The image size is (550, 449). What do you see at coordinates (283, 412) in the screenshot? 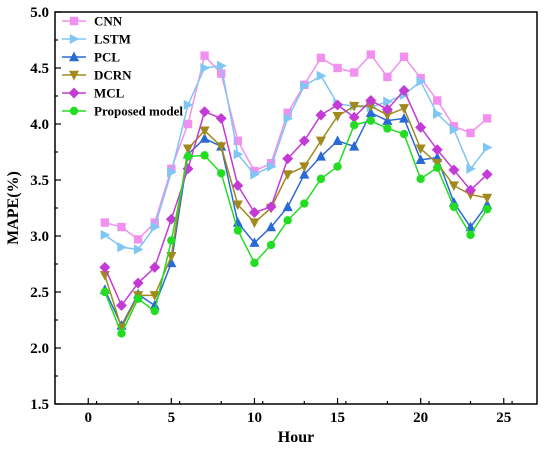
I see `x-axis: 0 5 10 15 20 25` at bounding box center [283, 412].